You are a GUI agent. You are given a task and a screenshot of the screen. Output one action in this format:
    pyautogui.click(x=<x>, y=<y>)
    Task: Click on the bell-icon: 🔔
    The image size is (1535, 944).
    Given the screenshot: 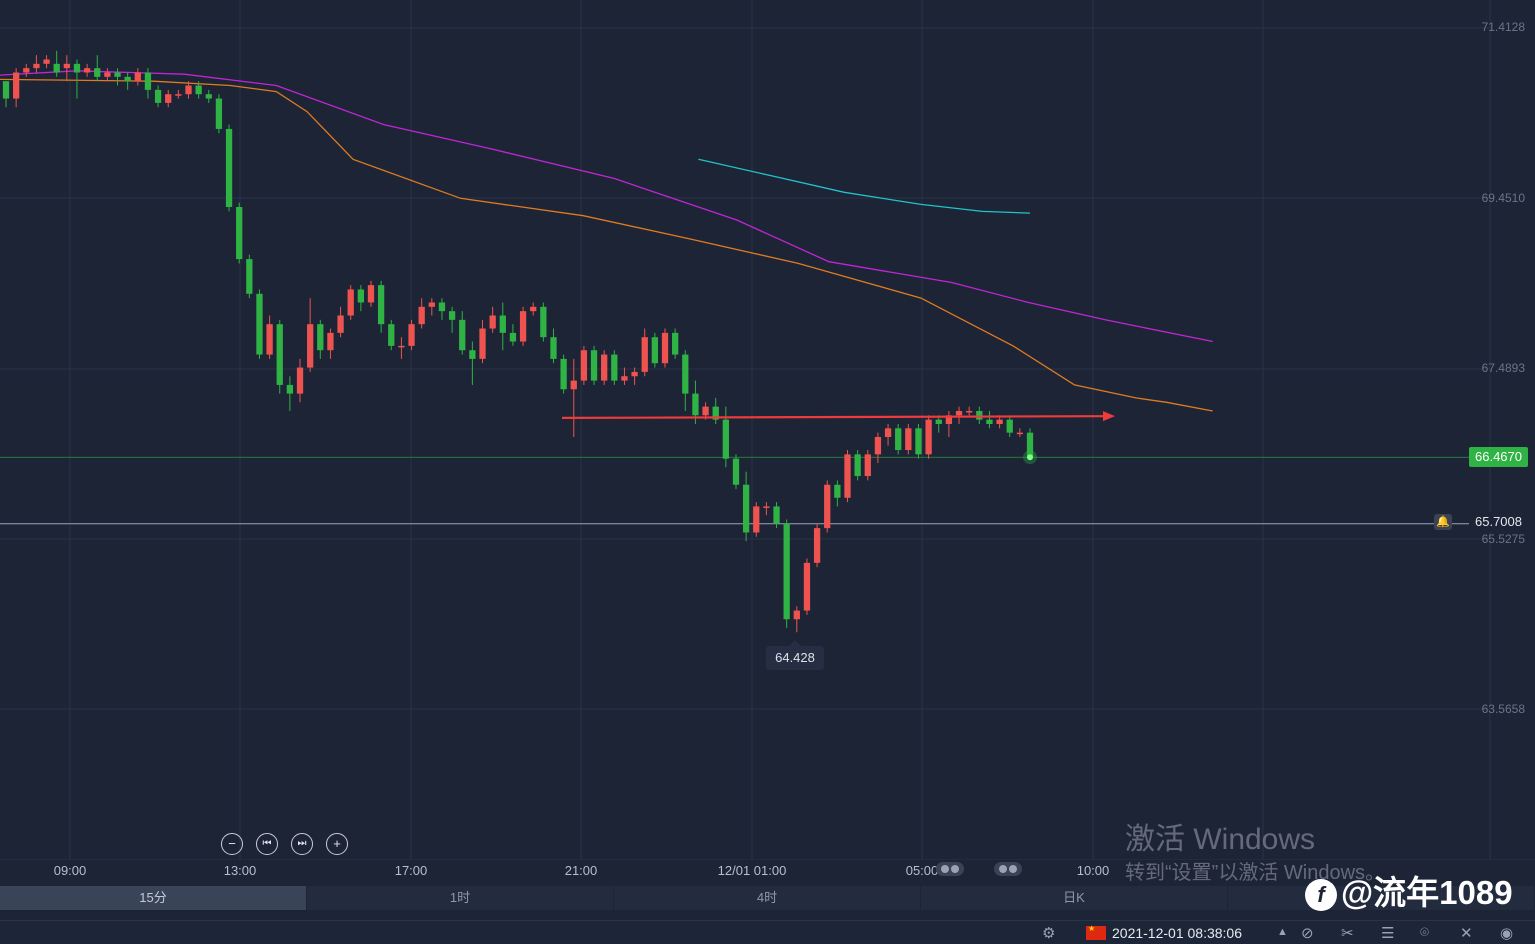 What is the action you would take?
    pyautogui.click(x=1443, y=522)
    